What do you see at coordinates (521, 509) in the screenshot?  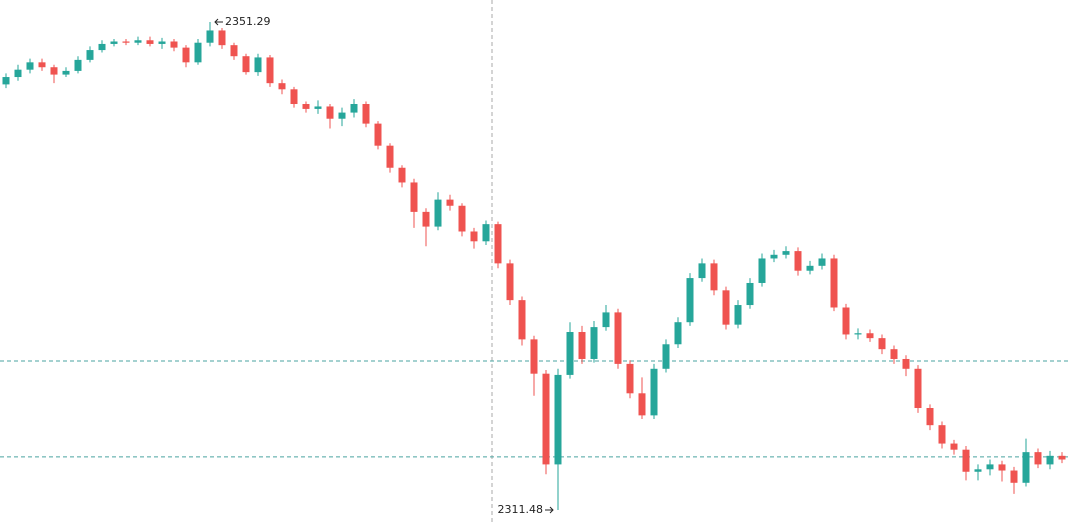 I see `low-label: 2311.48` at bounding box center [521, 509].